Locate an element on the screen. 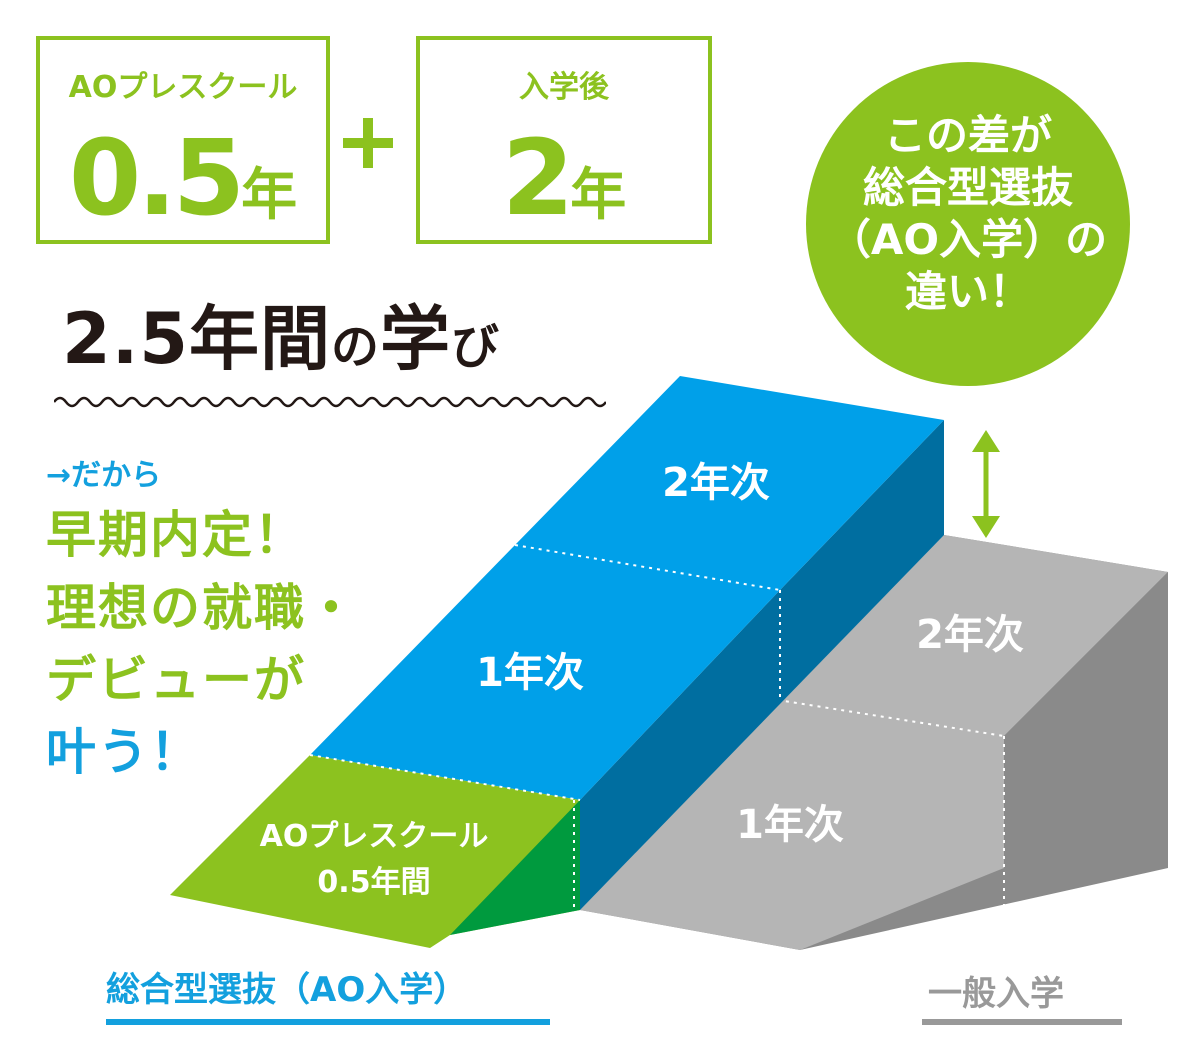  message-line-1: 早期内定！ is located at coordinates (176, 535).